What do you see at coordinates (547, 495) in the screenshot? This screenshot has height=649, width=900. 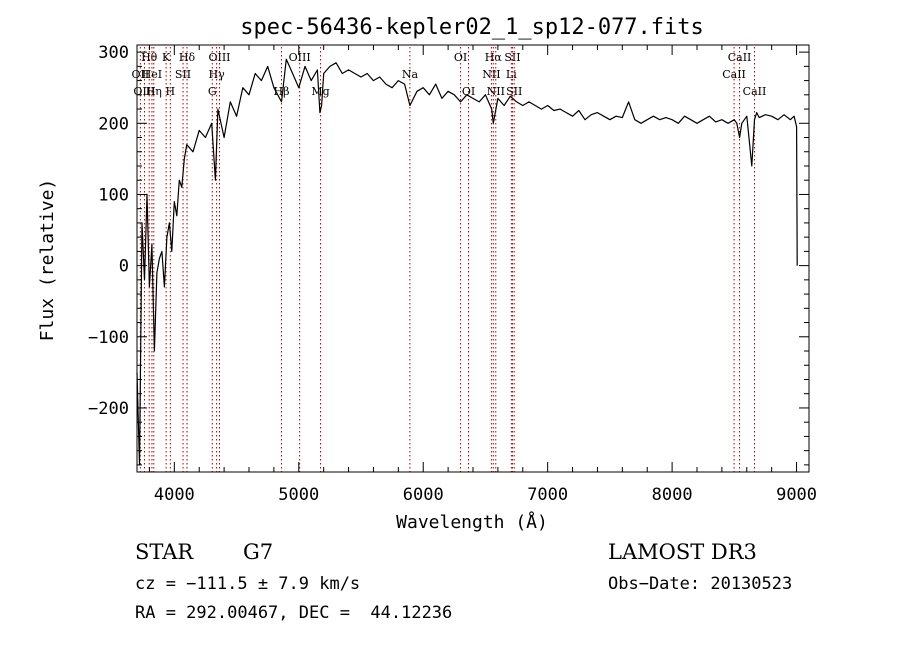 I see `x-tick-label: 7000` at bounding box center [547, 495].